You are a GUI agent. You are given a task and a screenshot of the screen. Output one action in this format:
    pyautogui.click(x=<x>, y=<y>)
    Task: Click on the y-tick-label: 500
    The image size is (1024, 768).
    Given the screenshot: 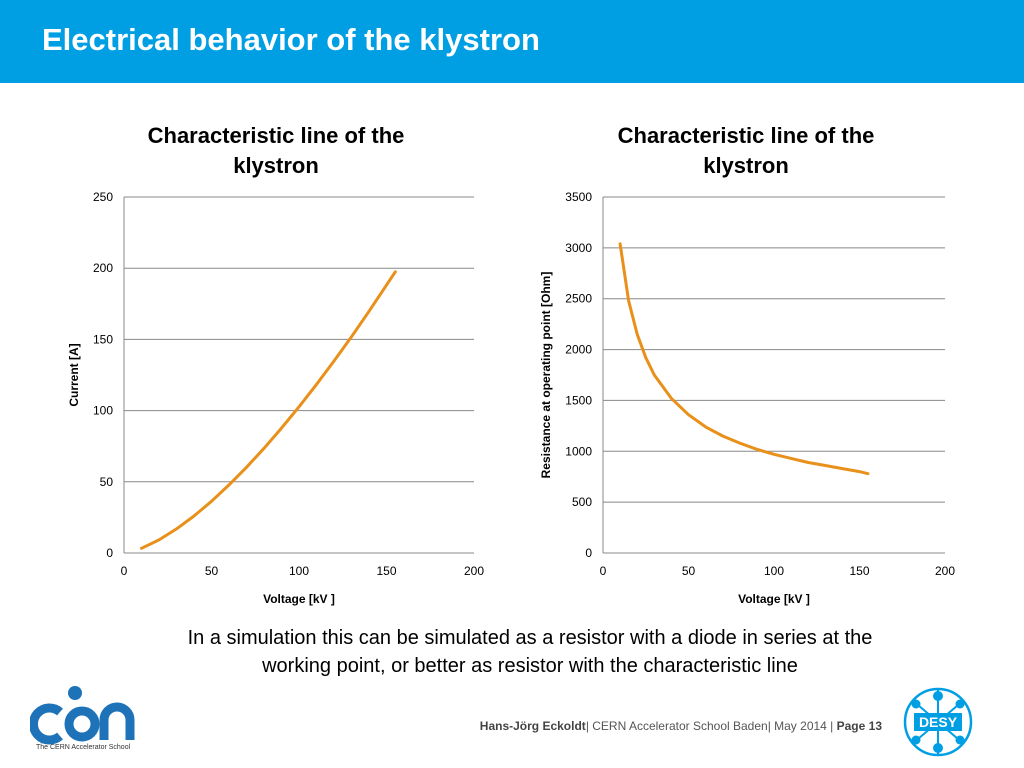 What is the action you would take?
    pyautogui.click(x=582, y=502)
    